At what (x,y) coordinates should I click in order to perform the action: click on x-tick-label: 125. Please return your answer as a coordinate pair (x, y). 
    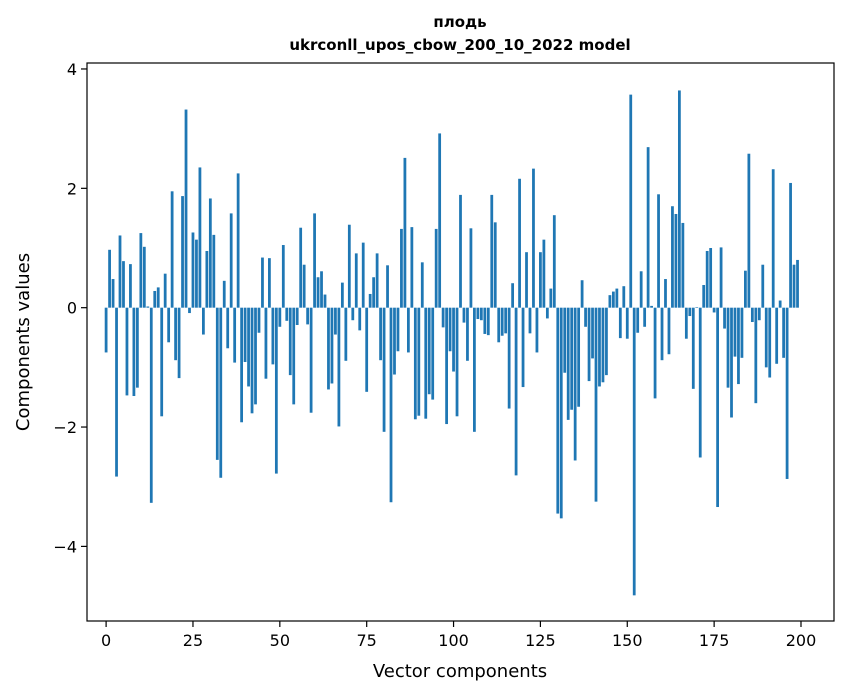
    Looking at the image, I should click on (540, 640).